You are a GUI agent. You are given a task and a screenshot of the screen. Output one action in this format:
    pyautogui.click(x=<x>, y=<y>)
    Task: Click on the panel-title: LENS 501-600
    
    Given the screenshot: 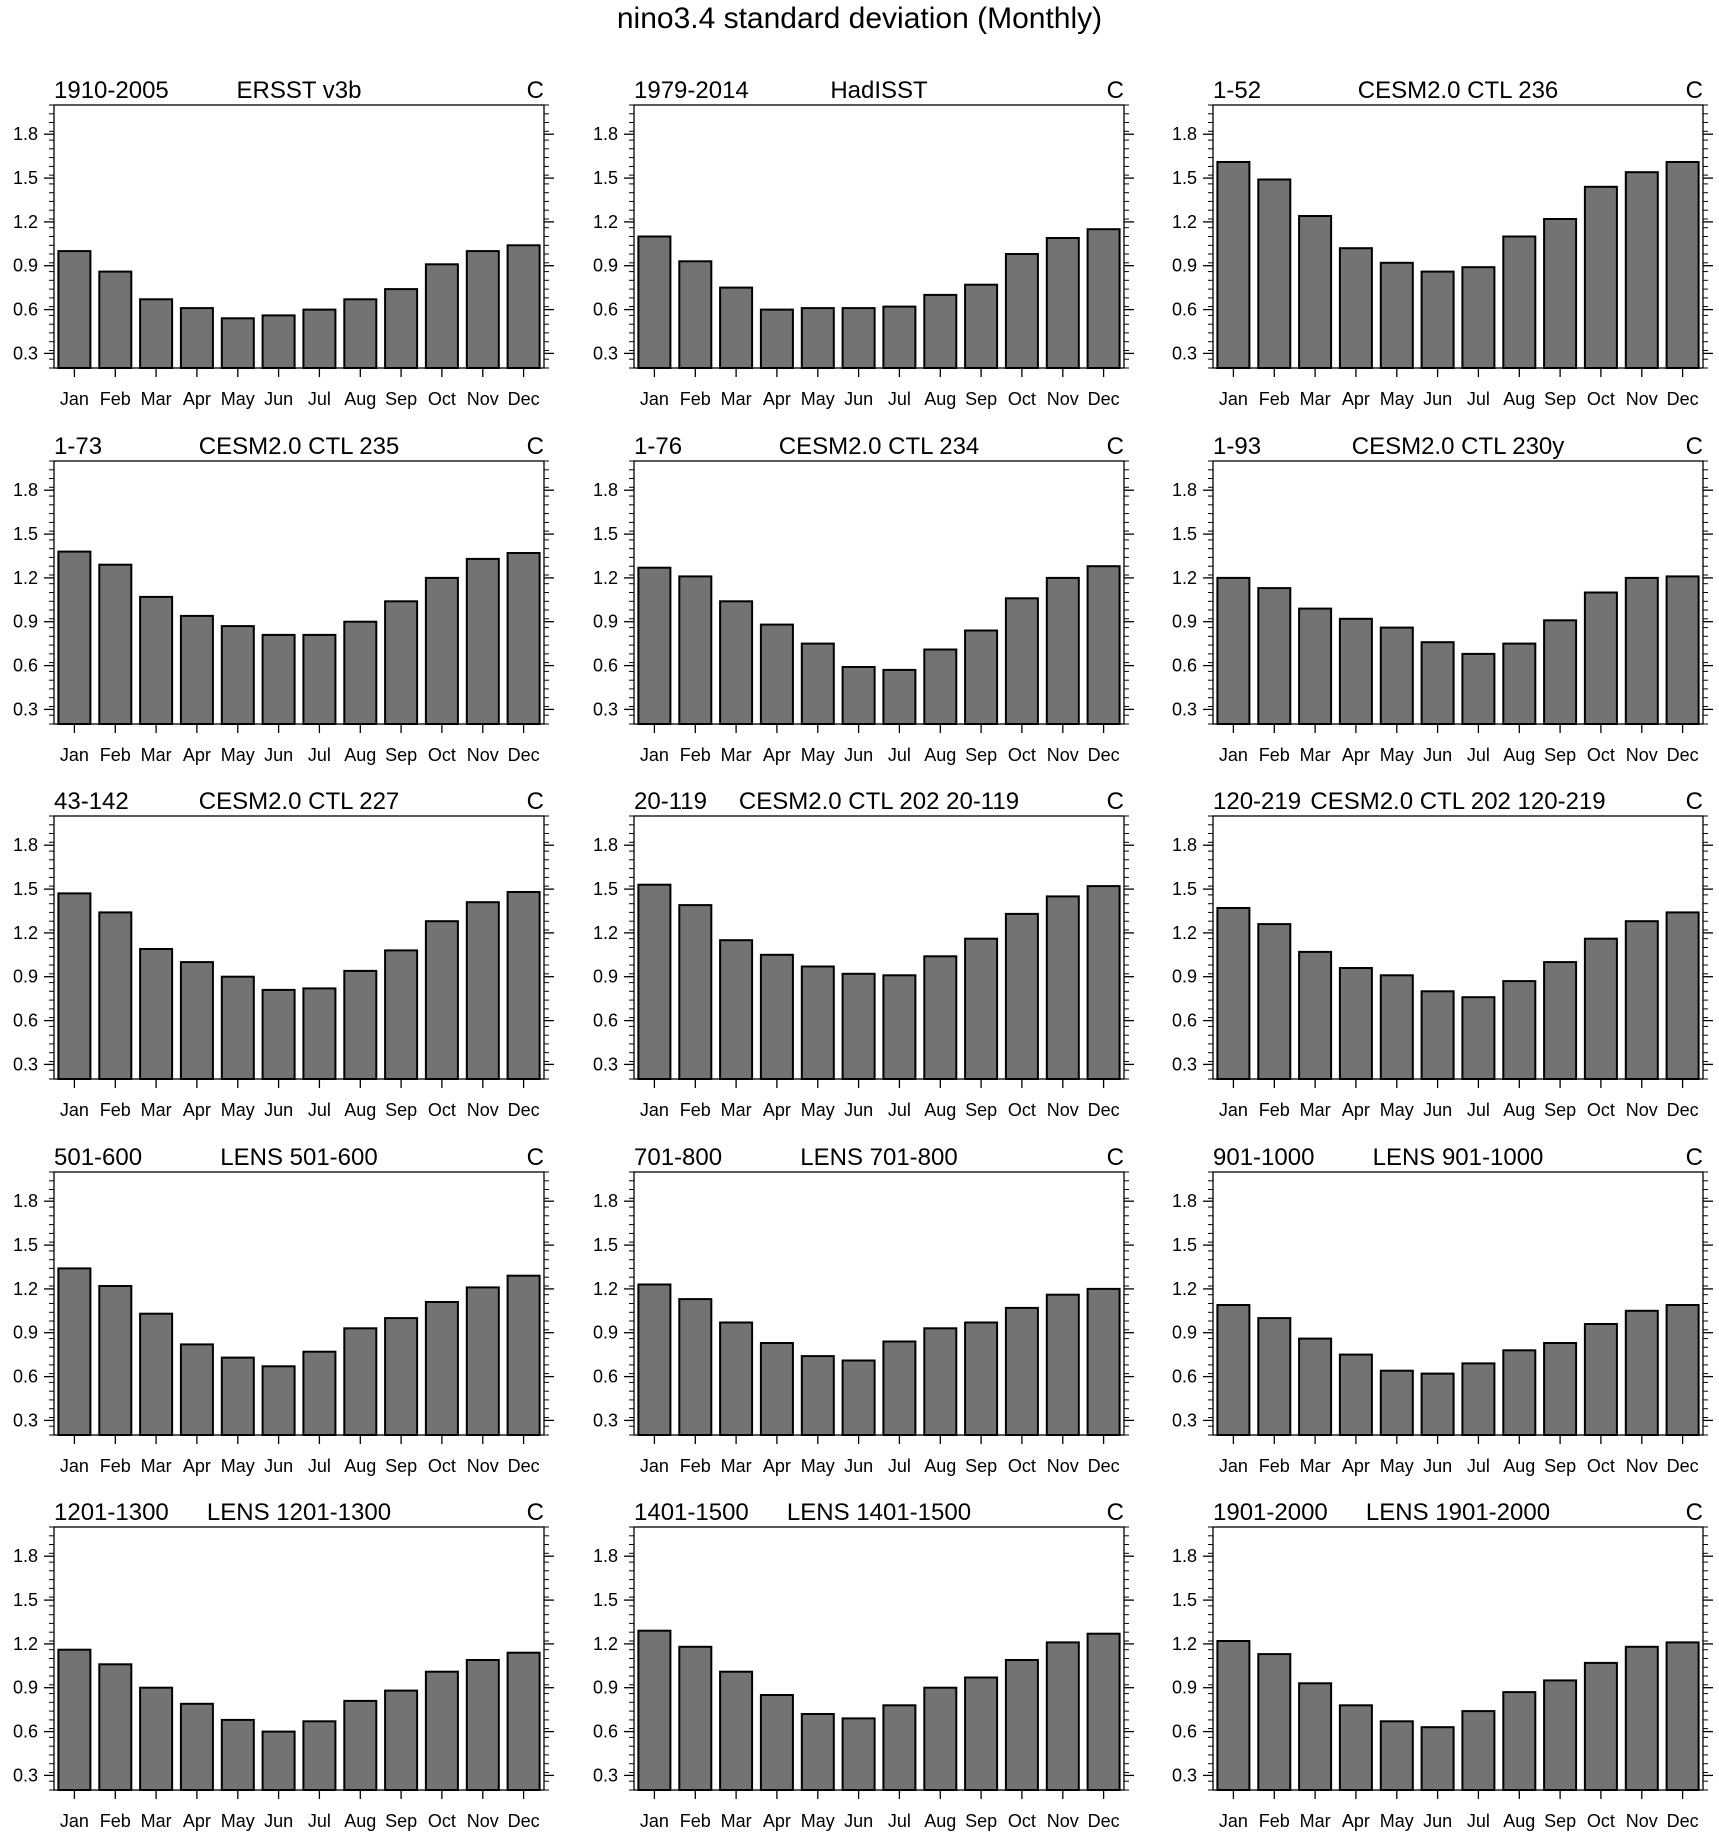 What is the action you would take?
    pyautogui.click(x=298, y=1157)
    